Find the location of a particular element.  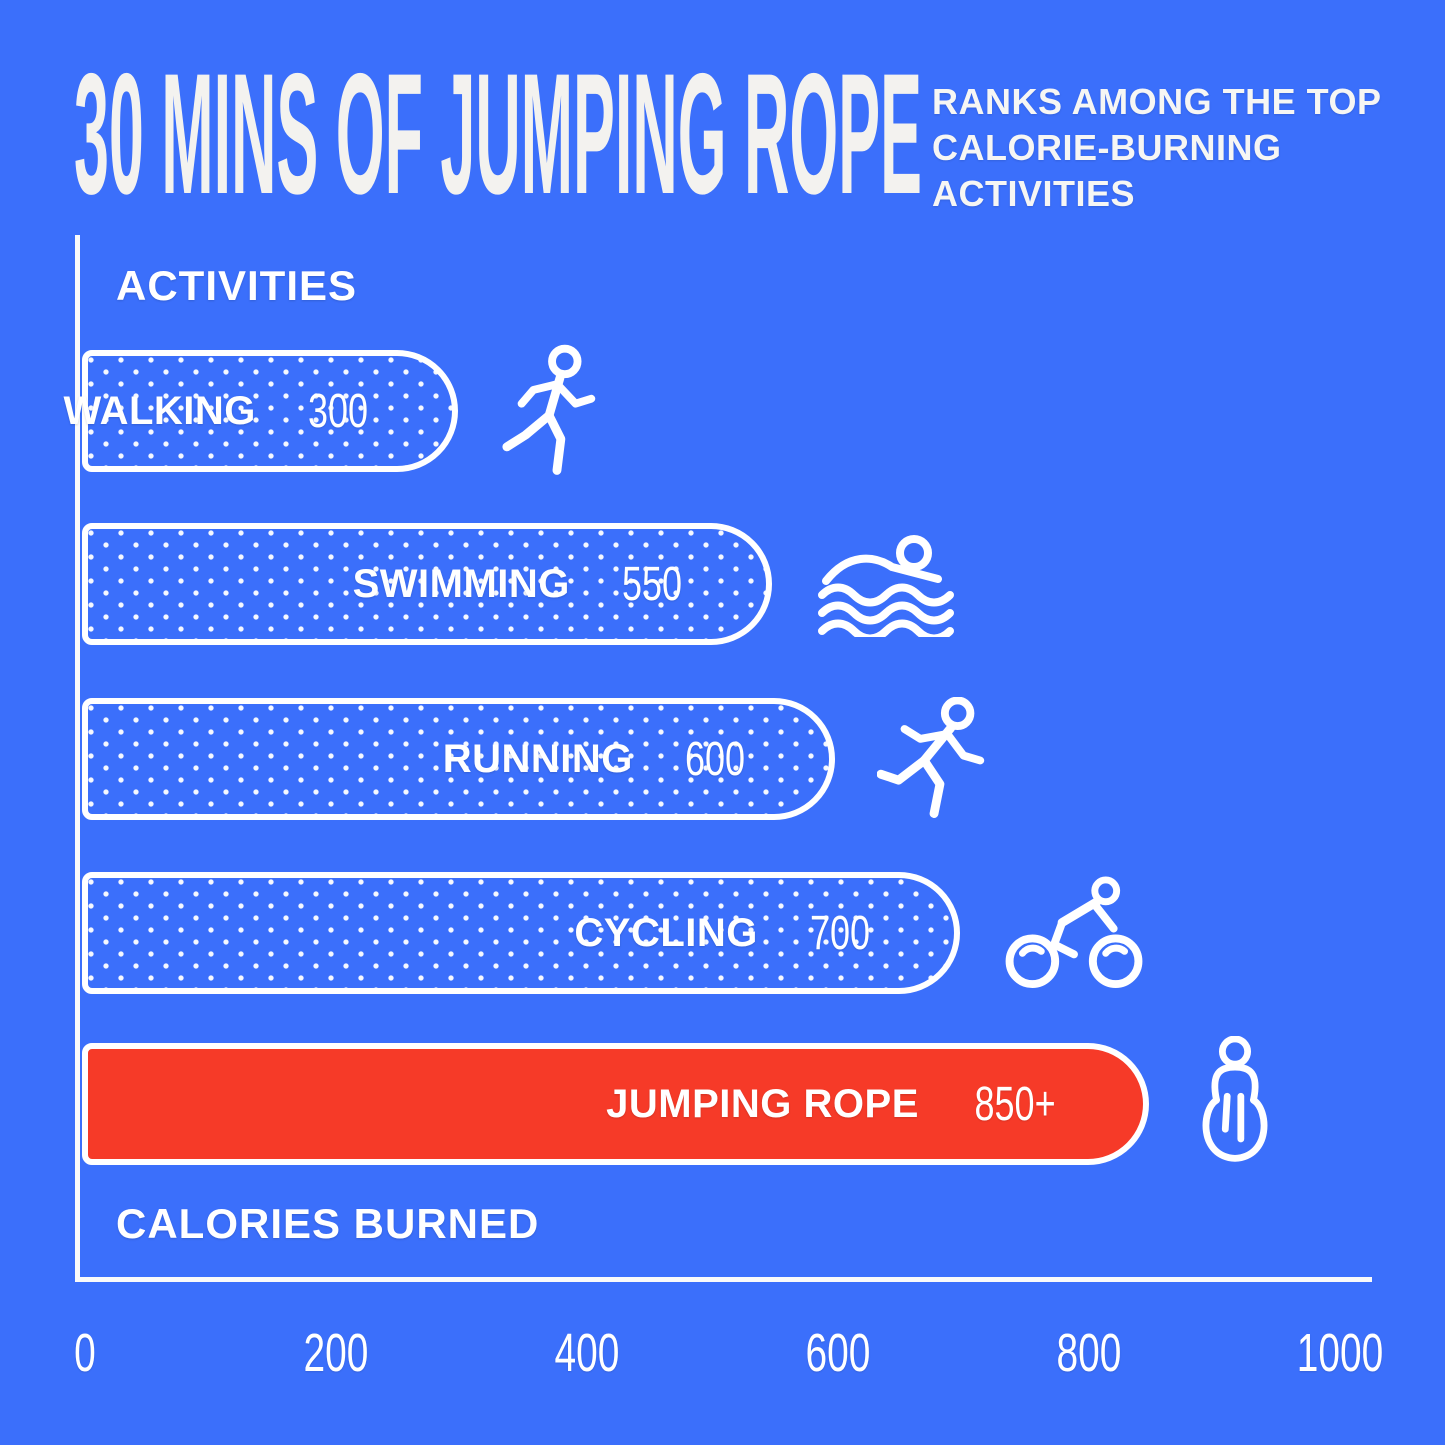

x-tick: 400 is located at coordinates (587, 1353).